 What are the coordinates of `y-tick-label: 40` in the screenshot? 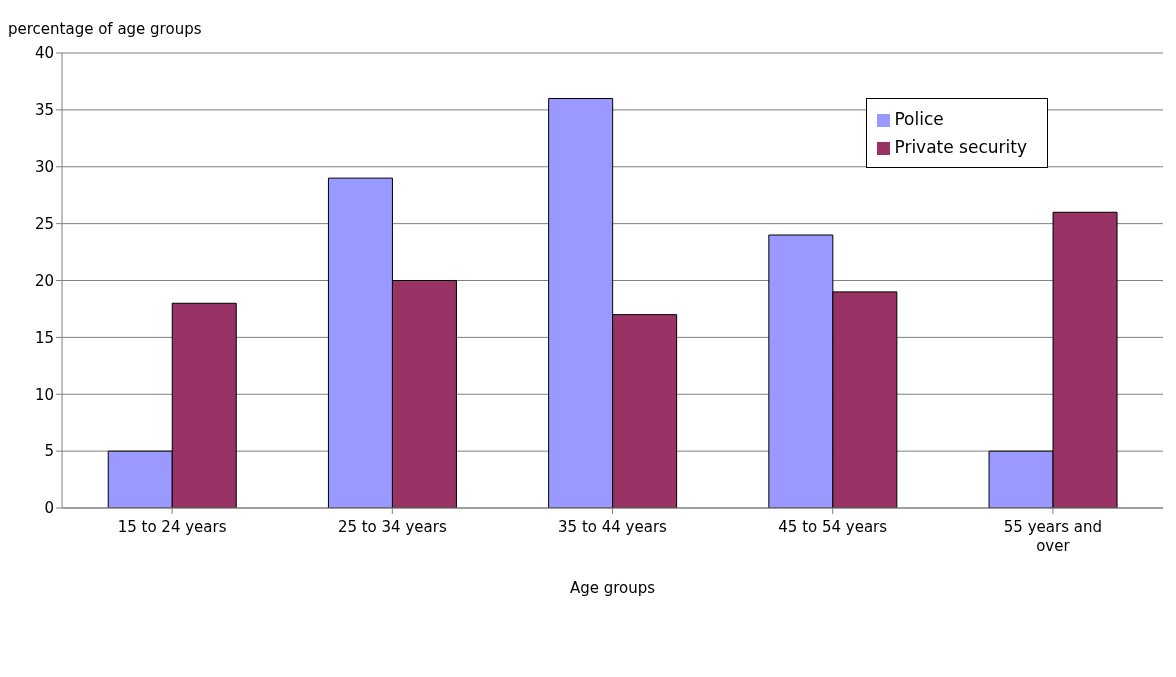 It's located at (44, 53).